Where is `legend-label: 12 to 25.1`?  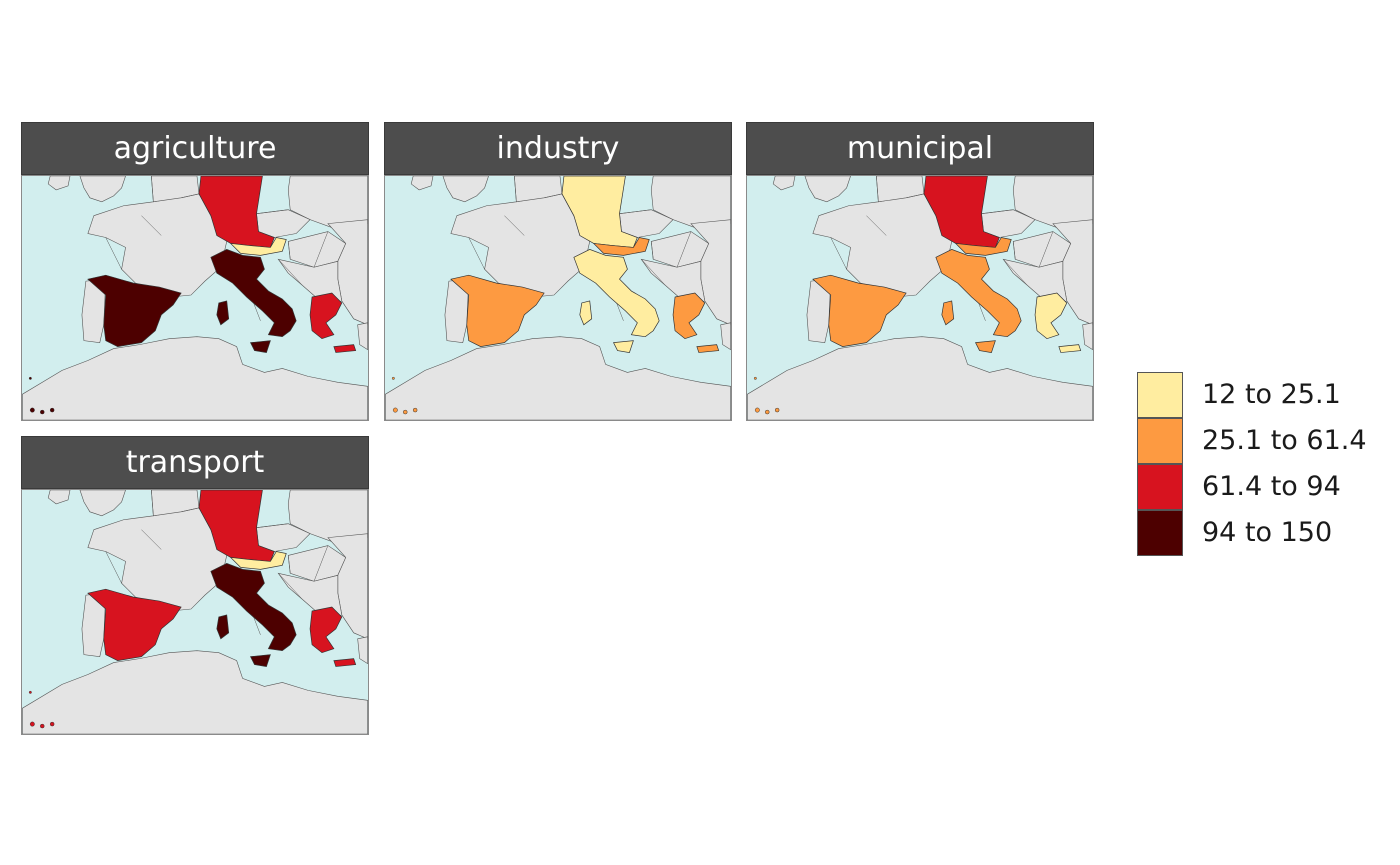 legend-label: 12 to 25.1 is located at coordinates (1271, 394).